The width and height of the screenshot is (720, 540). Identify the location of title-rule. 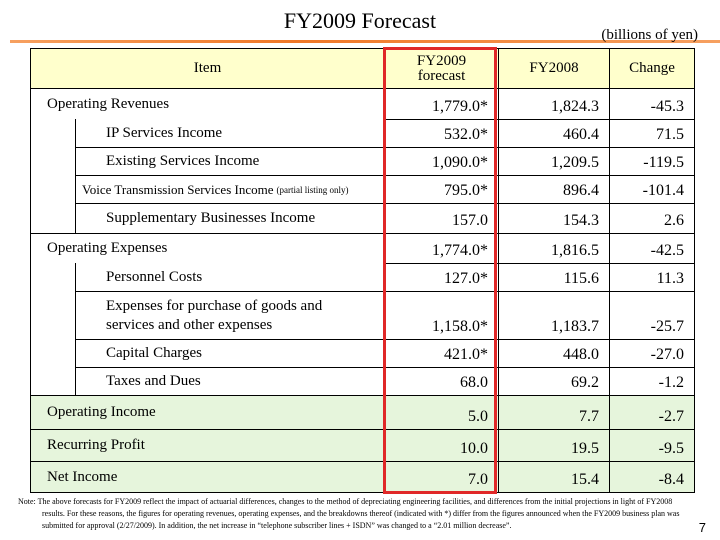
(365, 41).